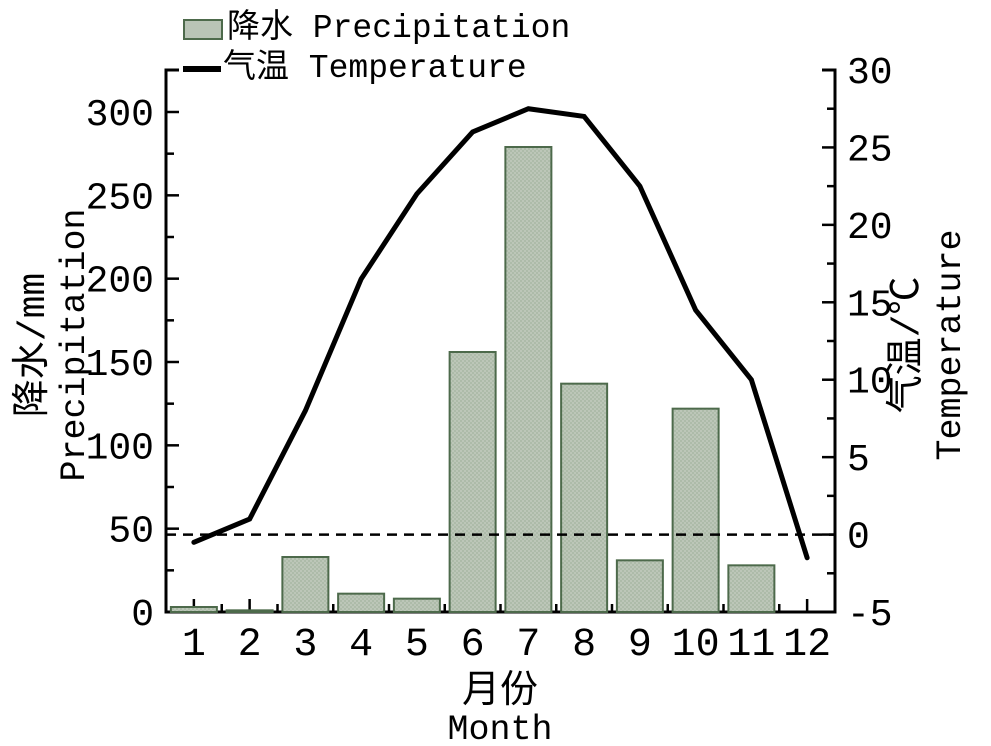 The image size is (991, 746). What do you see at coordinates (376, 49) in the screenshot?
I see `legend: 降水 Precipitation 气温 Temperature` at bounding box center [376, 49].